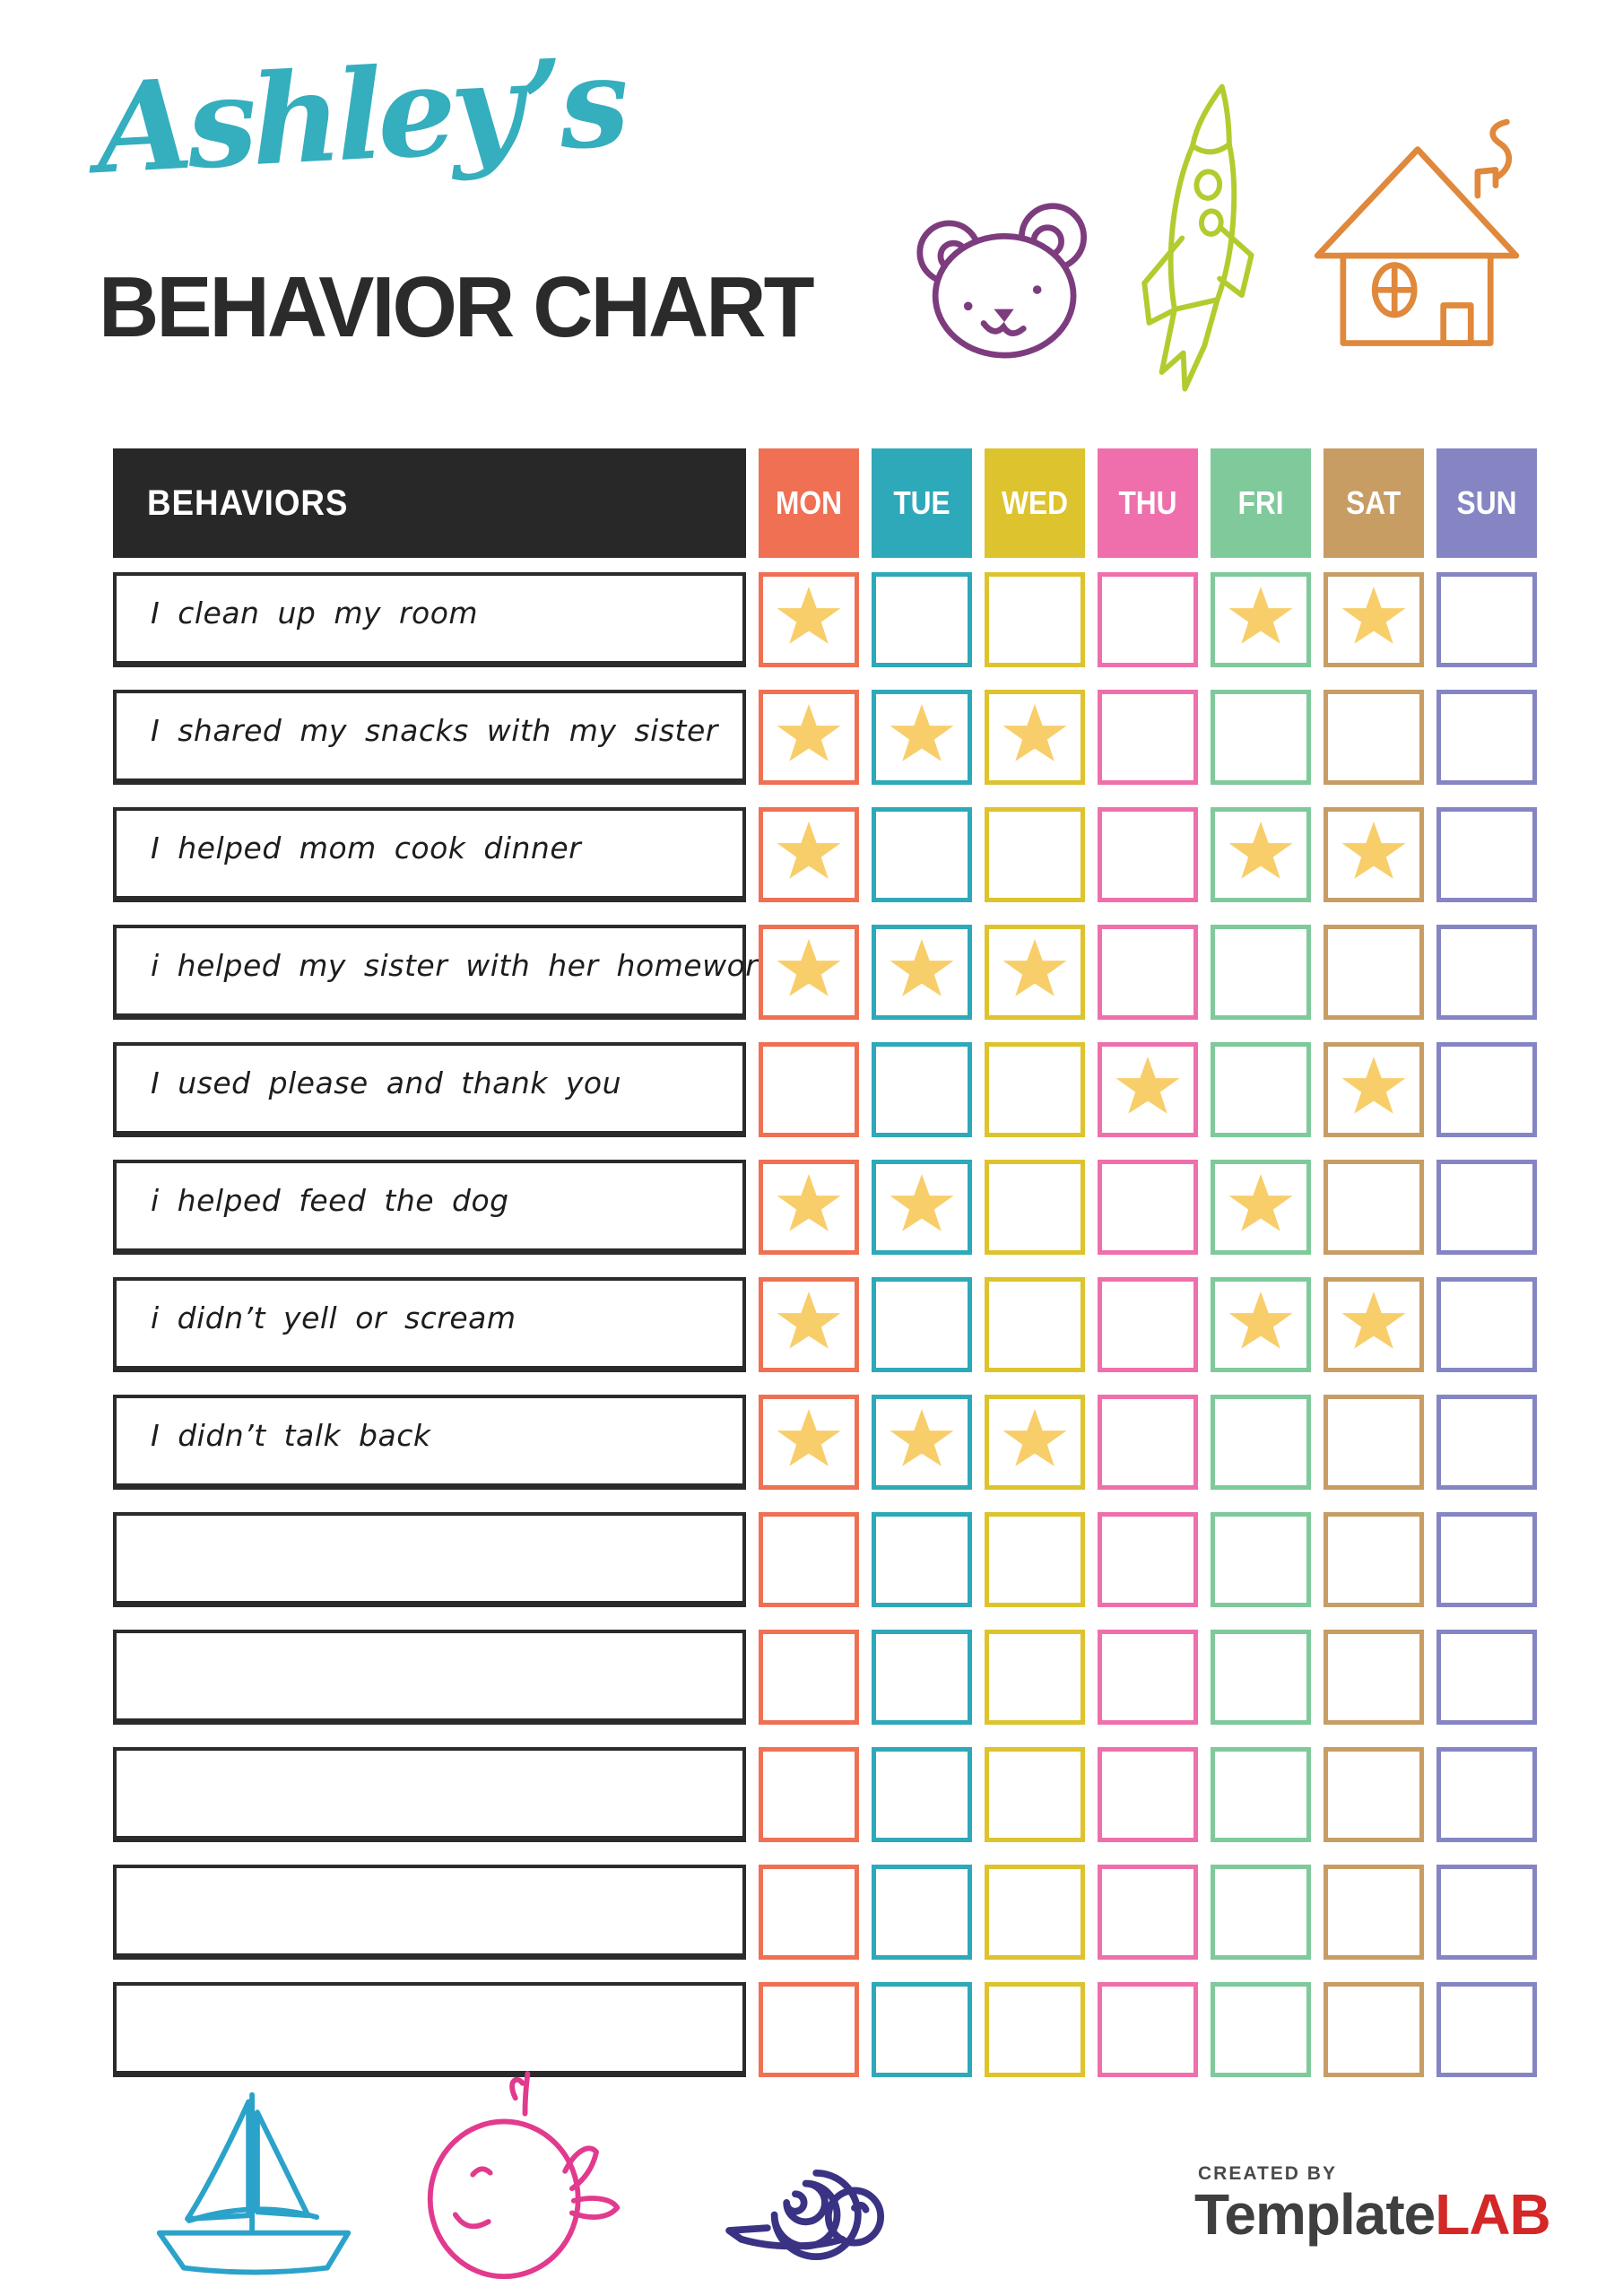 The width and height of the screenshot is (1623, 2296). I want to click on house-icon, so click(1417, 232).